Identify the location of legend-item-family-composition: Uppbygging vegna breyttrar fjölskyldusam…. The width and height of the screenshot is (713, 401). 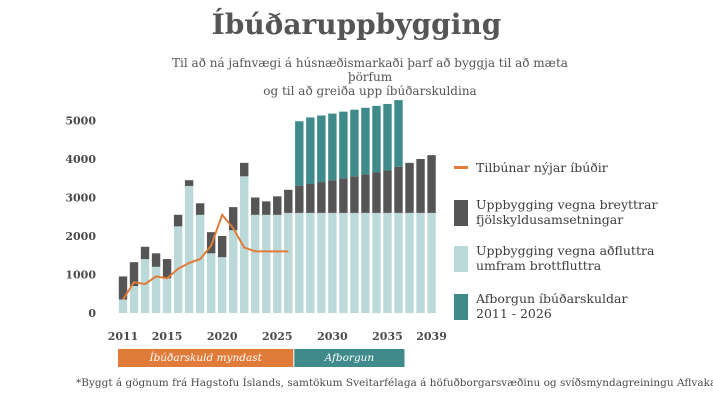
(565, 212).